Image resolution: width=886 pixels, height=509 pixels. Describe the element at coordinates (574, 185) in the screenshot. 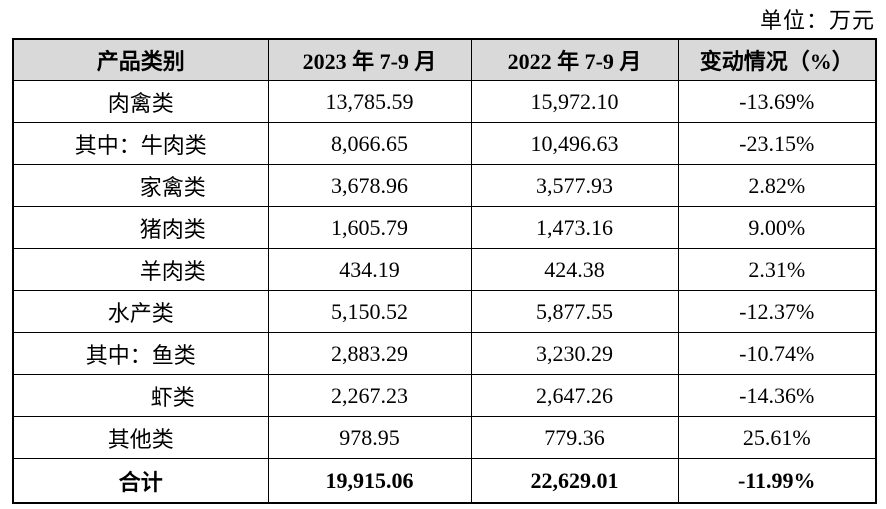

I see `value-2022-cell: 3,577.93` at that location.